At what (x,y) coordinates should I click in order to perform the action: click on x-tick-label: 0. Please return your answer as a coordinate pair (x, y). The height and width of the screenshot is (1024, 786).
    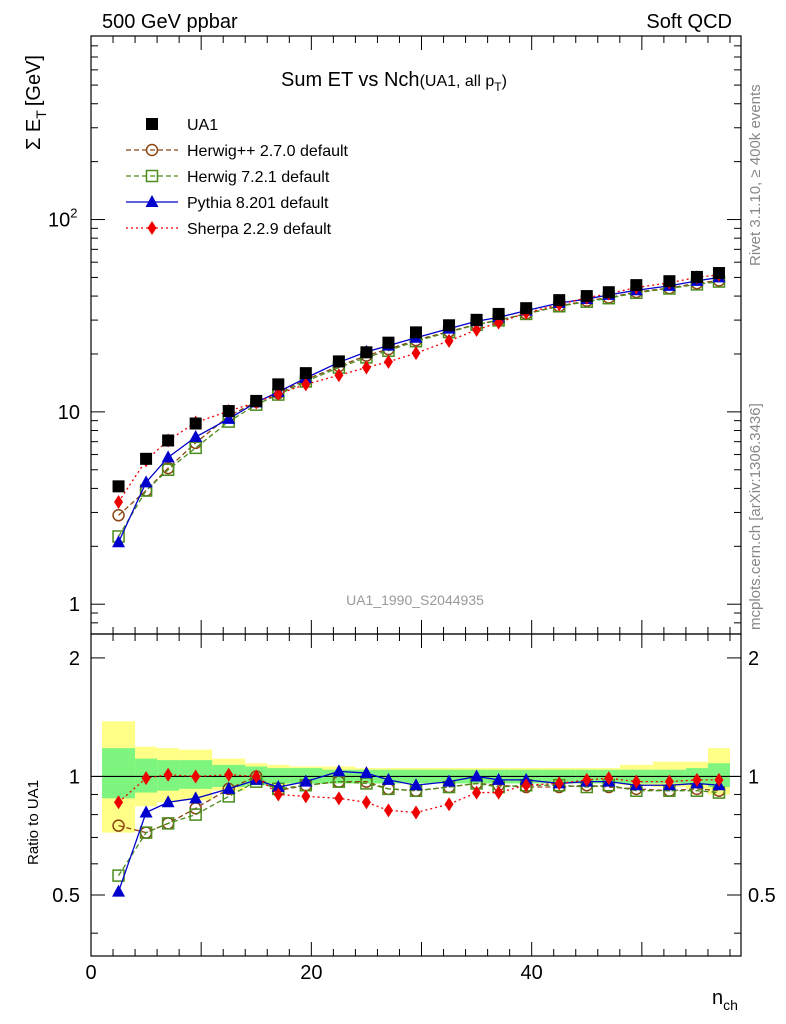
    Looking at the image, I should click on (90, 973).